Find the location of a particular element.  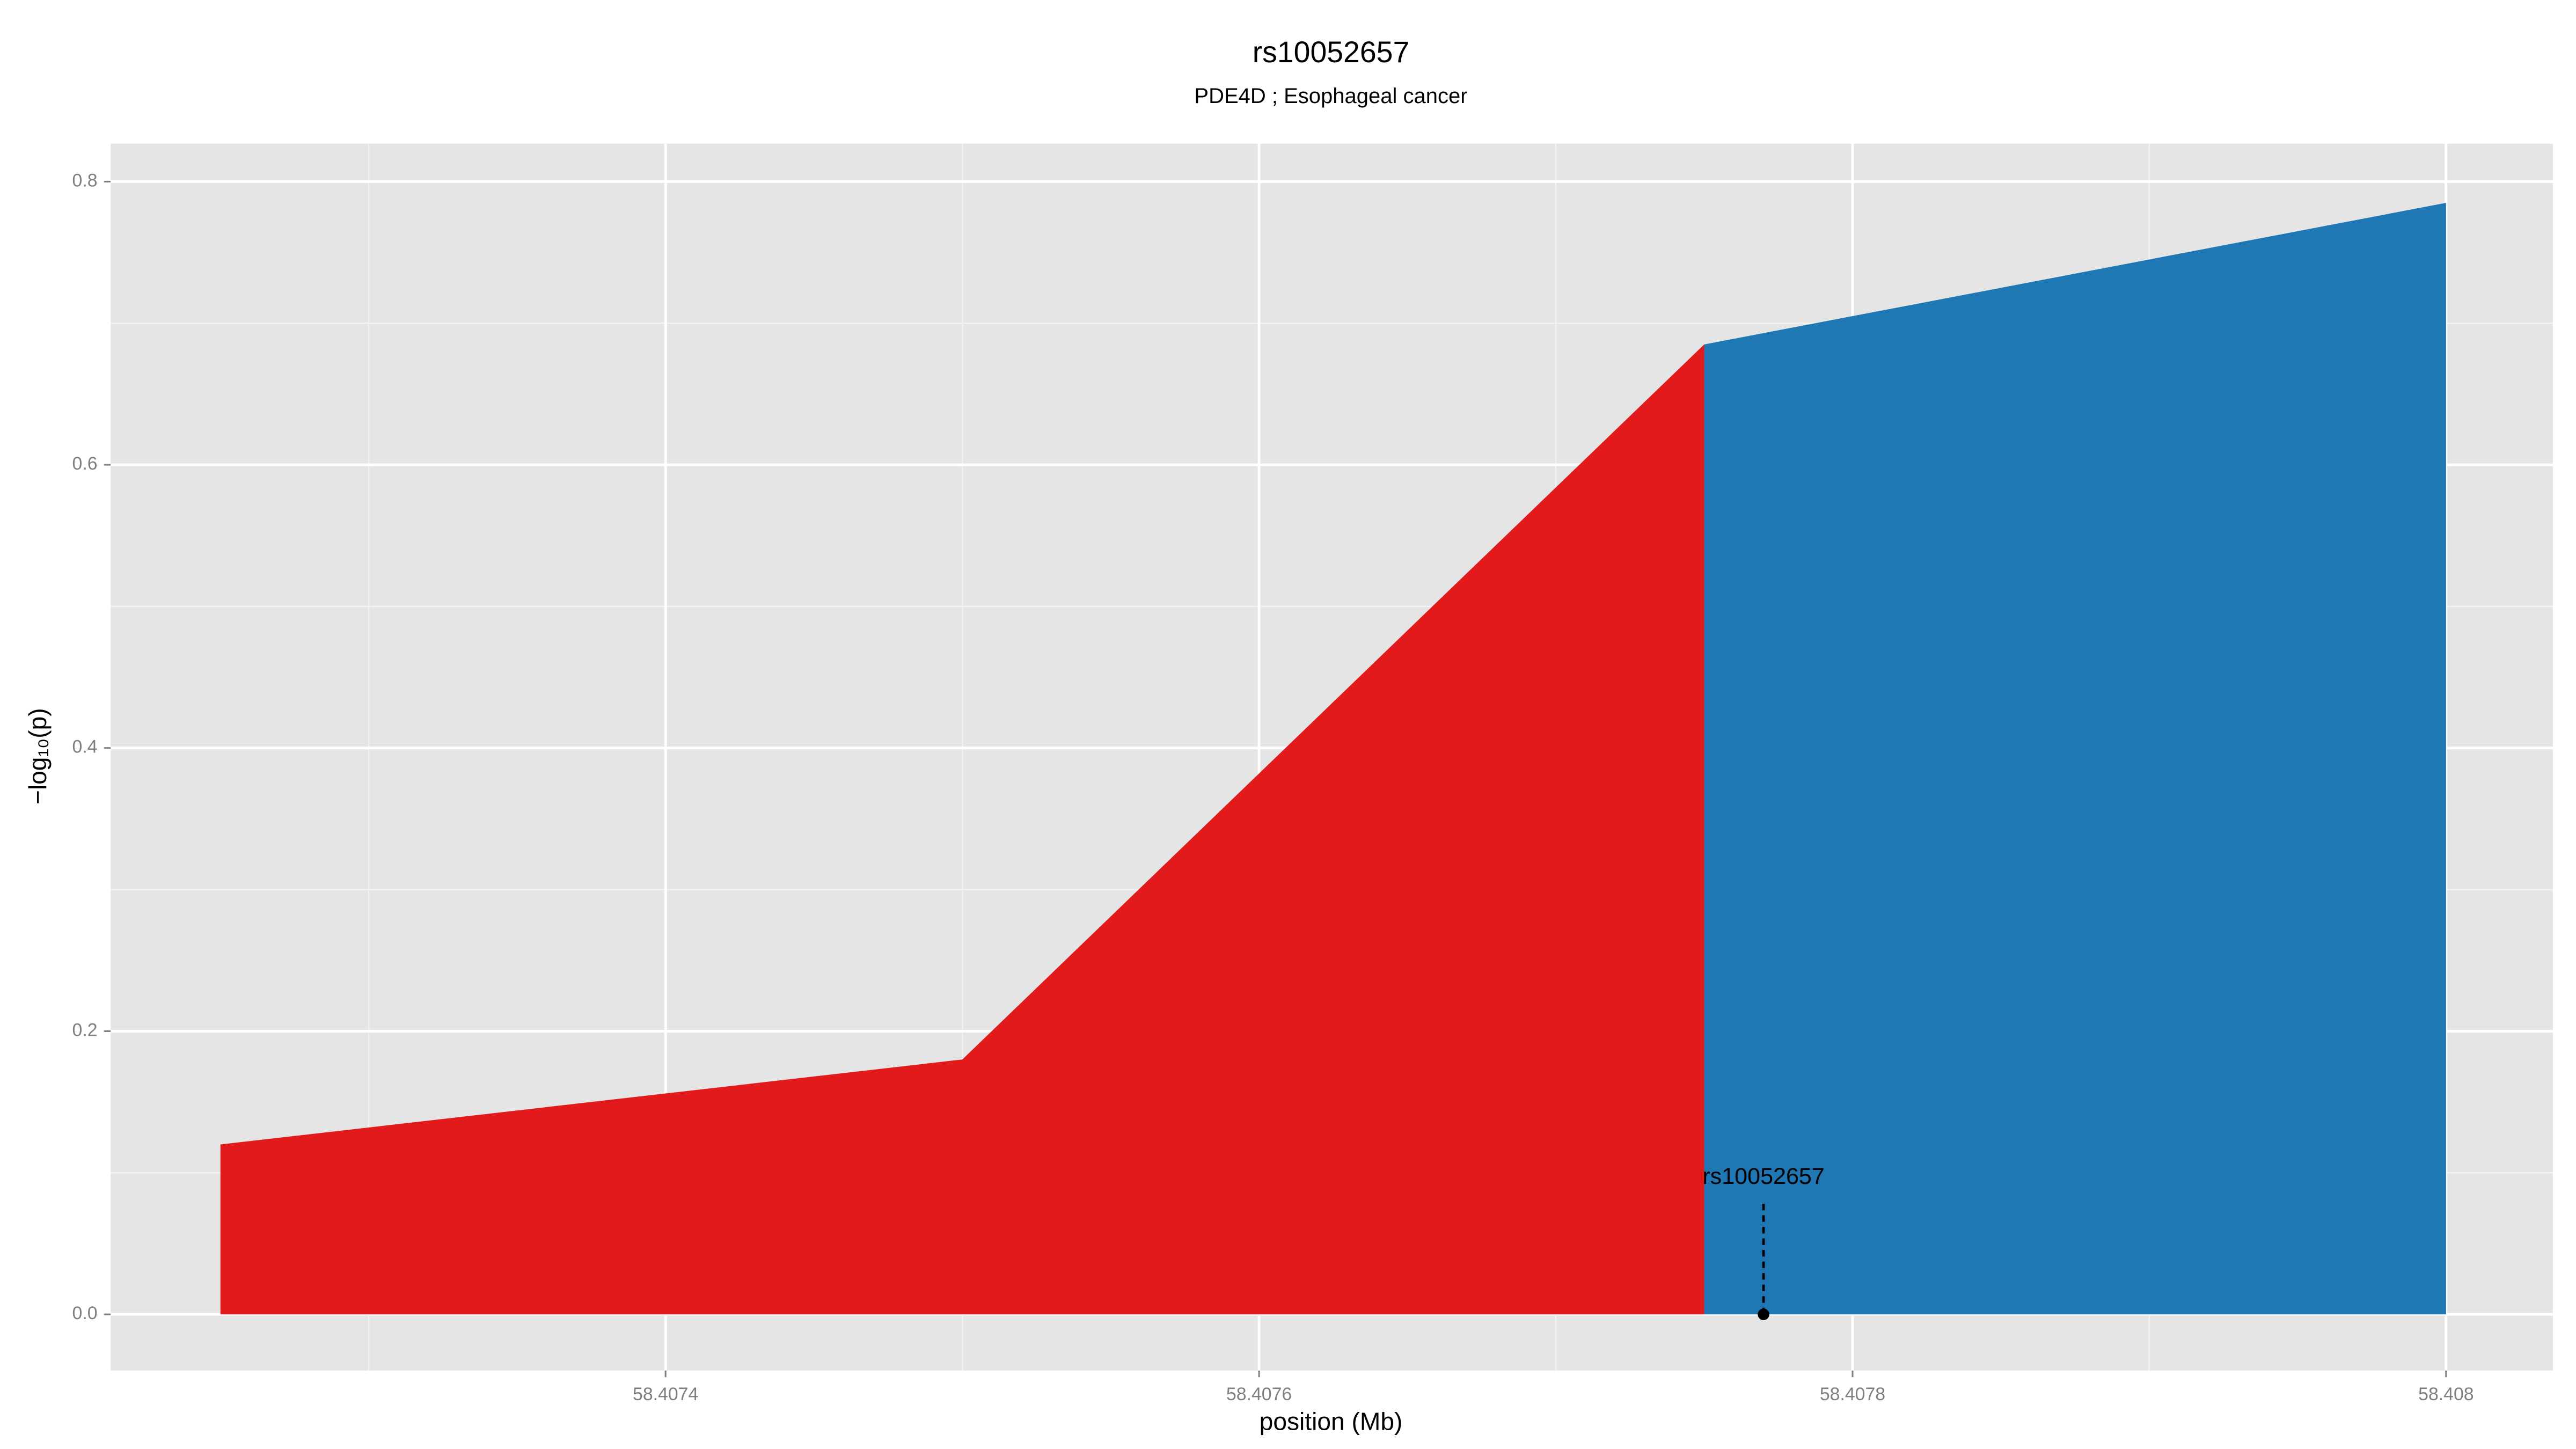

y-axis-label: −log₁₀(p) is located at coordinates (38, 756).